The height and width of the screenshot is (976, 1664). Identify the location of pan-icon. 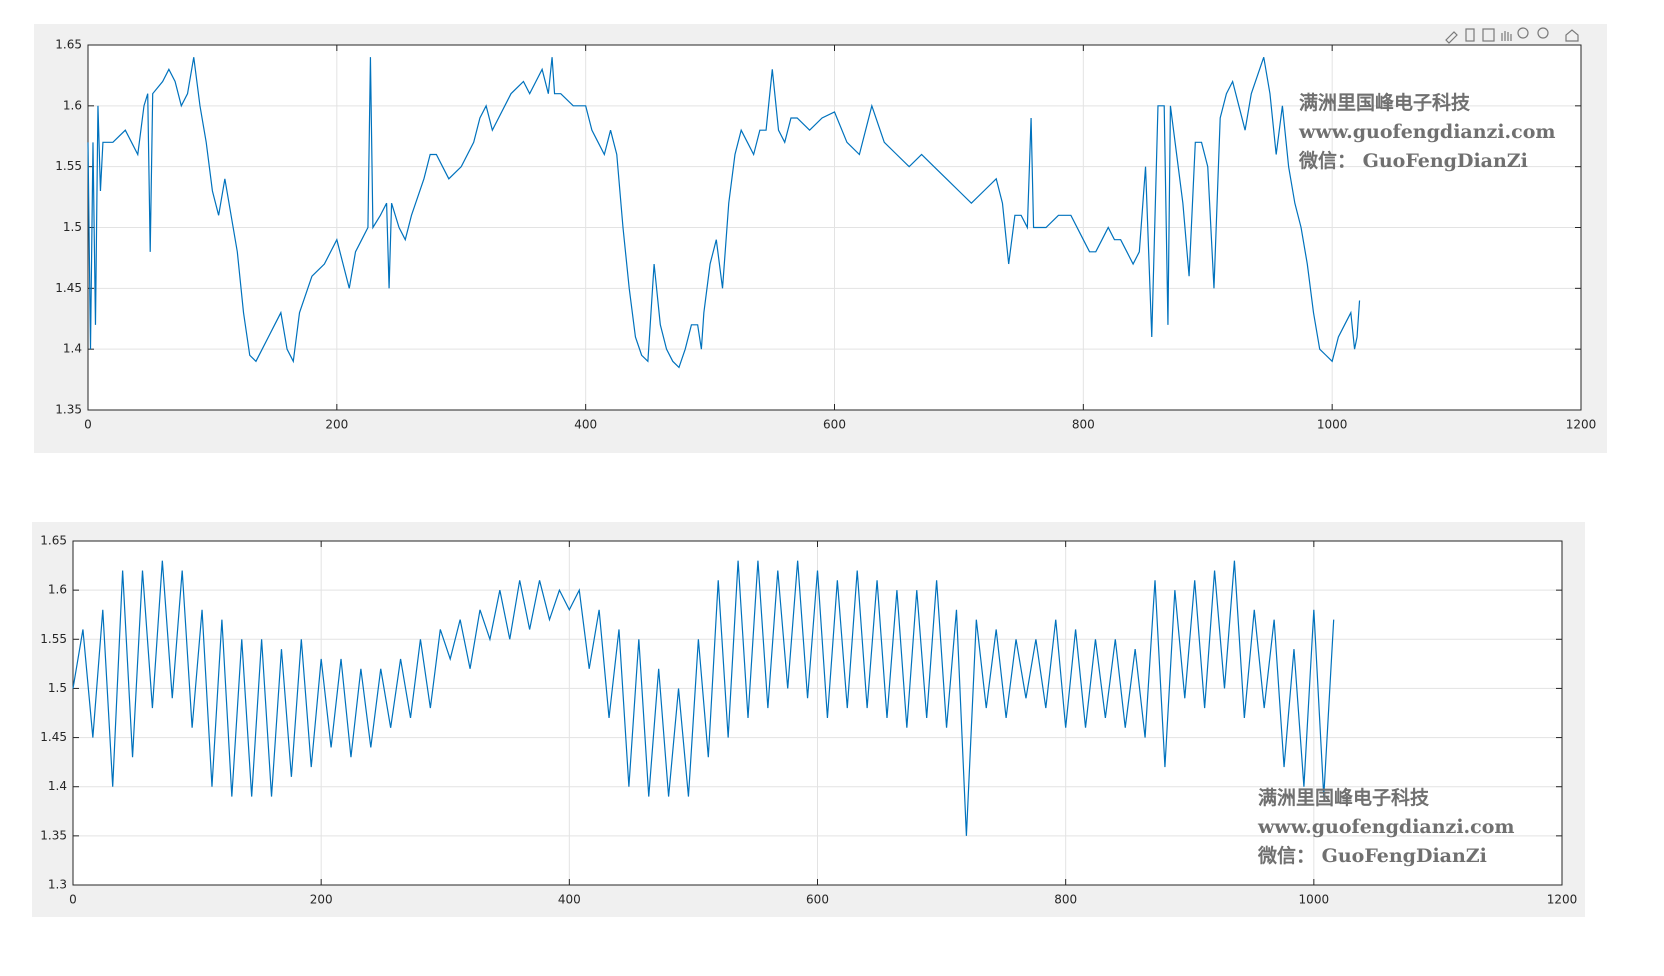
(1506, 36).